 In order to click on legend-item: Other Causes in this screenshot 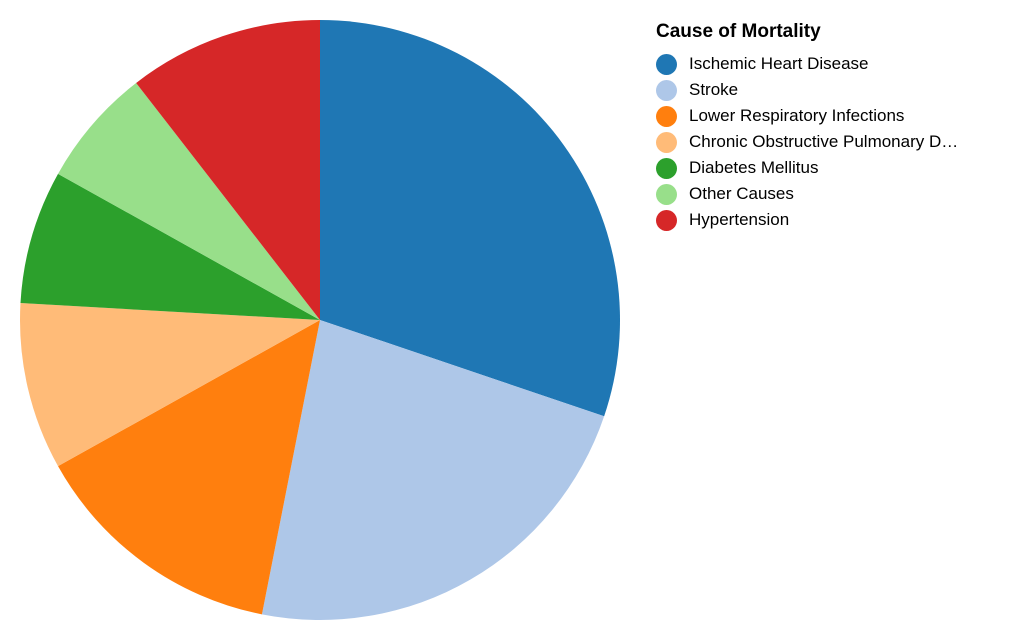, I will do `click(836, 194)`.